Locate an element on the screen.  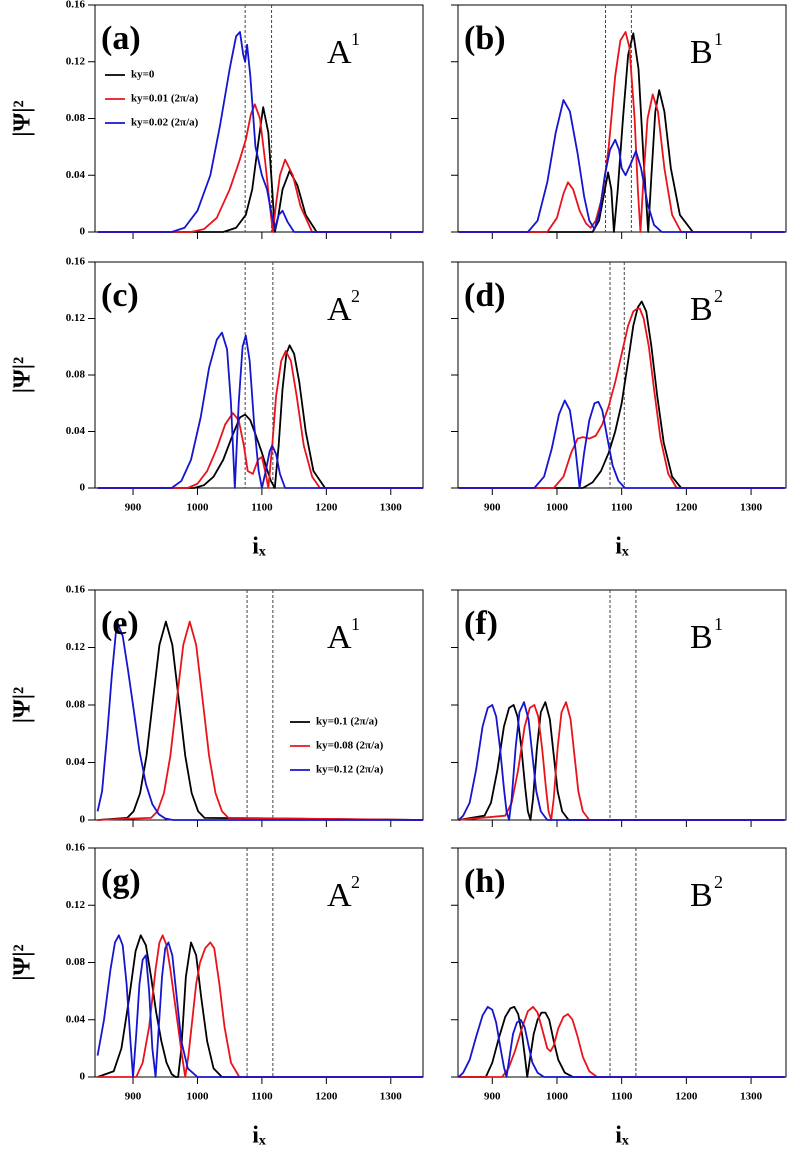
legend-label: ky=0.01 (2π/a) is located at coordinates (165, 99).